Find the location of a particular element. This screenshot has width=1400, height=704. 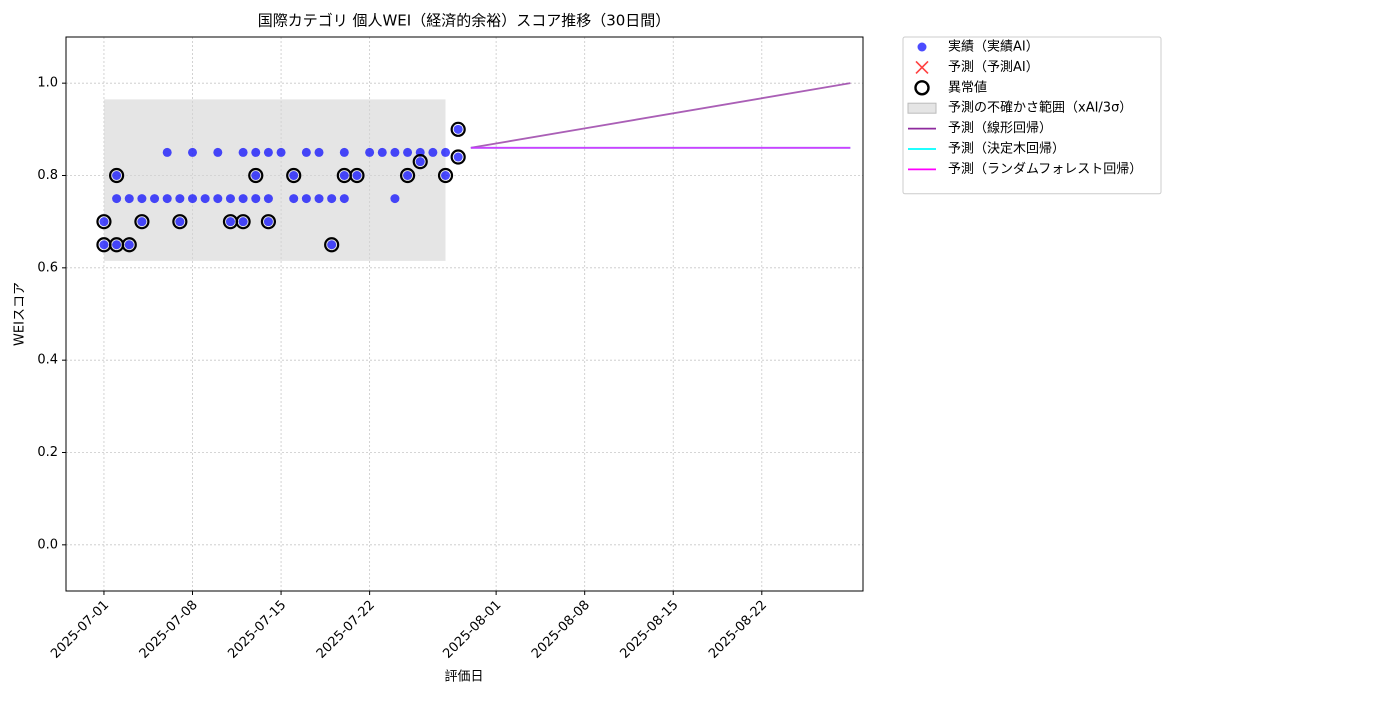

legend-label: 予測（線形回帰） is located at coordinates (1000, 128).